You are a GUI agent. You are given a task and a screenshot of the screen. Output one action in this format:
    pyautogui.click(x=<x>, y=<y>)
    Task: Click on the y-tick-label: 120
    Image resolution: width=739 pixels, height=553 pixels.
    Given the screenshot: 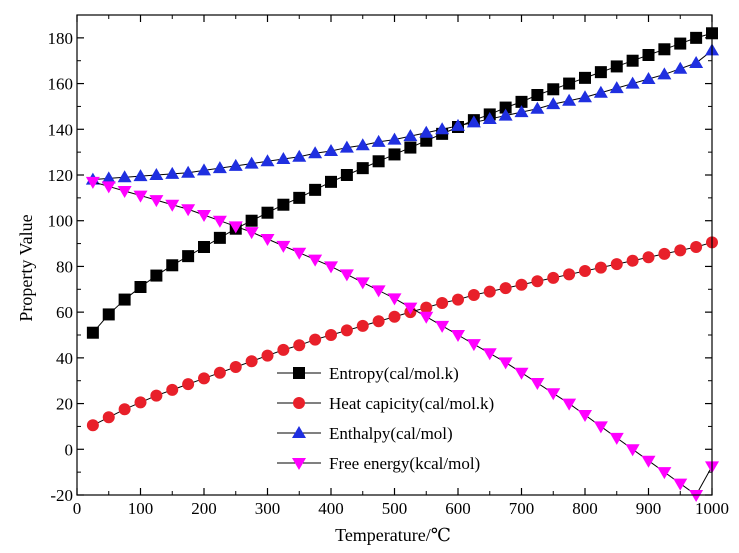 What is the action you would take?
    pyautogui.click(x=61, y=175)
    